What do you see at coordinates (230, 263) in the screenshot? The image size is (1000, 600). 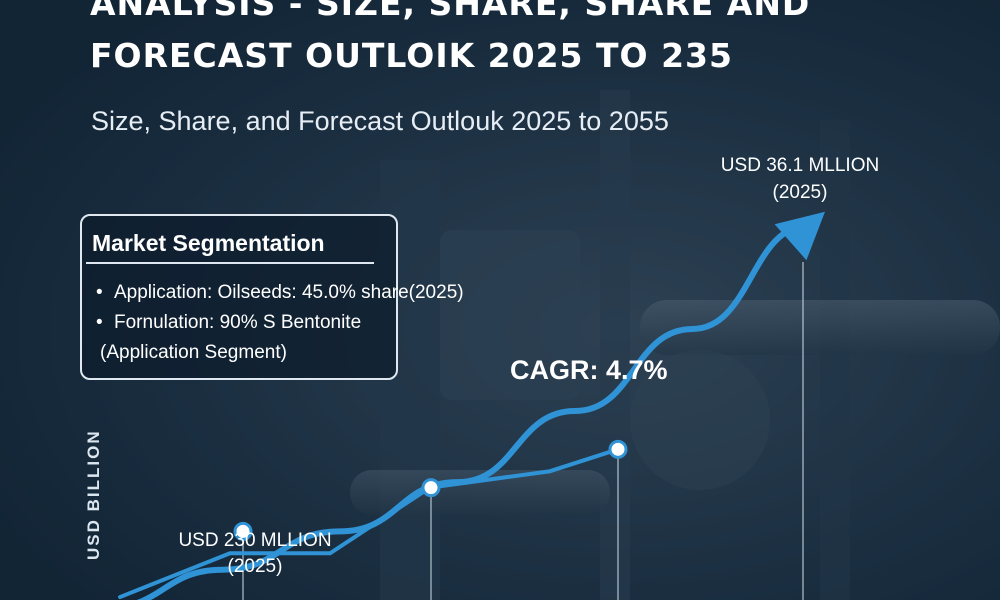 I see `segmentation-divider` at bounding box center [230, 263].